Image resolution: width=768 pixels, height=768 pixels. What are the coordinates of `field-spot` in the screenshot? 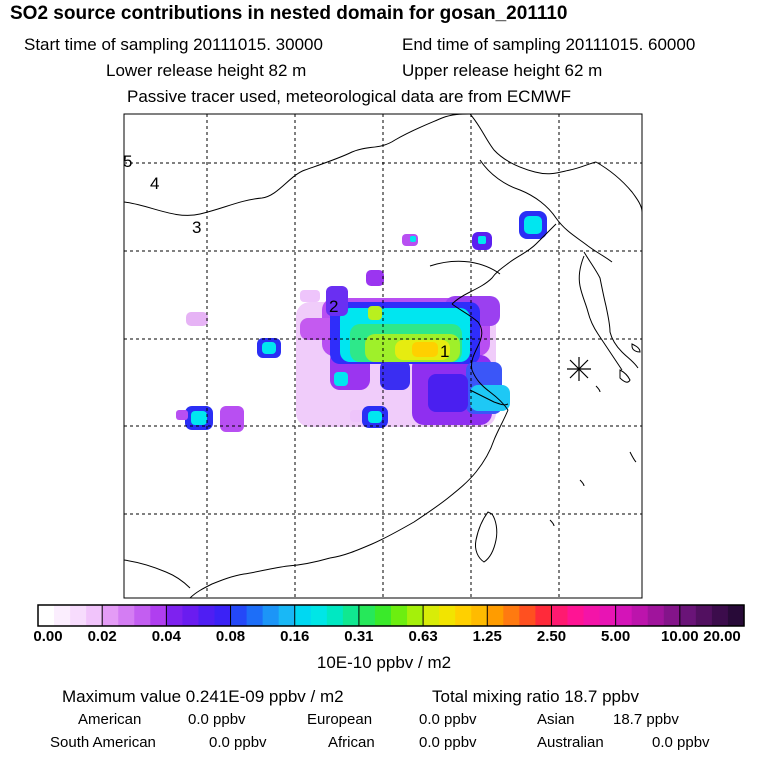 It's located at (375, 313).